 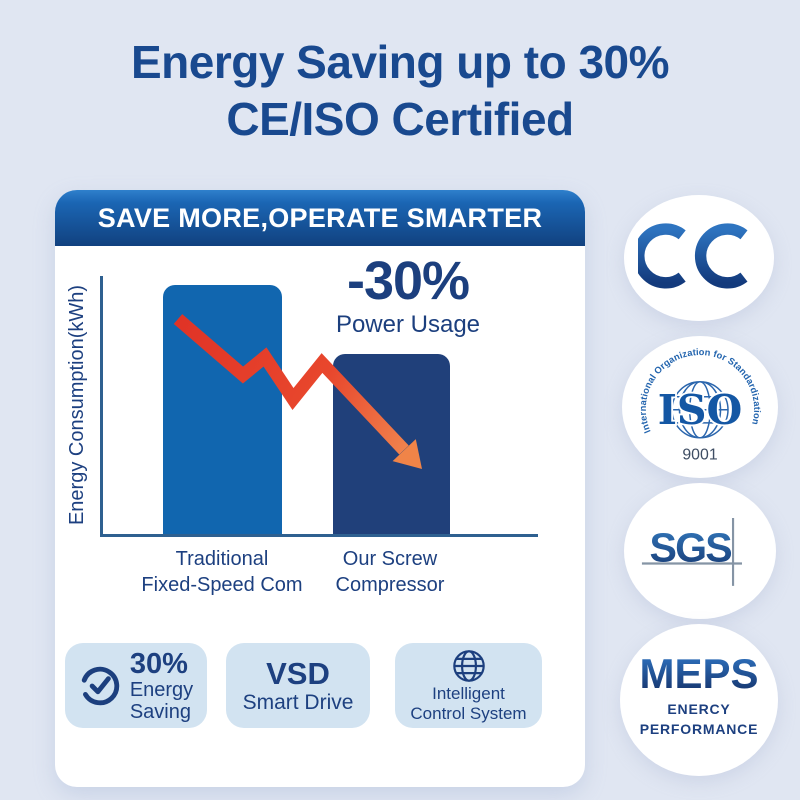 I want to click on ce-mark-icon, so click(x=693, y=256).